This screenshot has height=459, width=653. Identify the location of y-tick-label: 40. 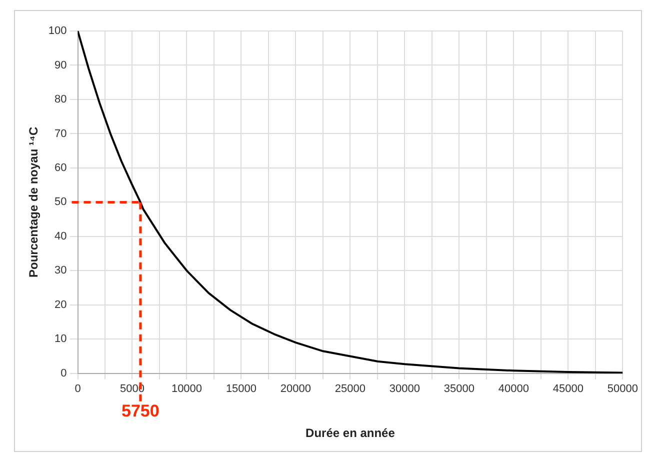
(60, 236).